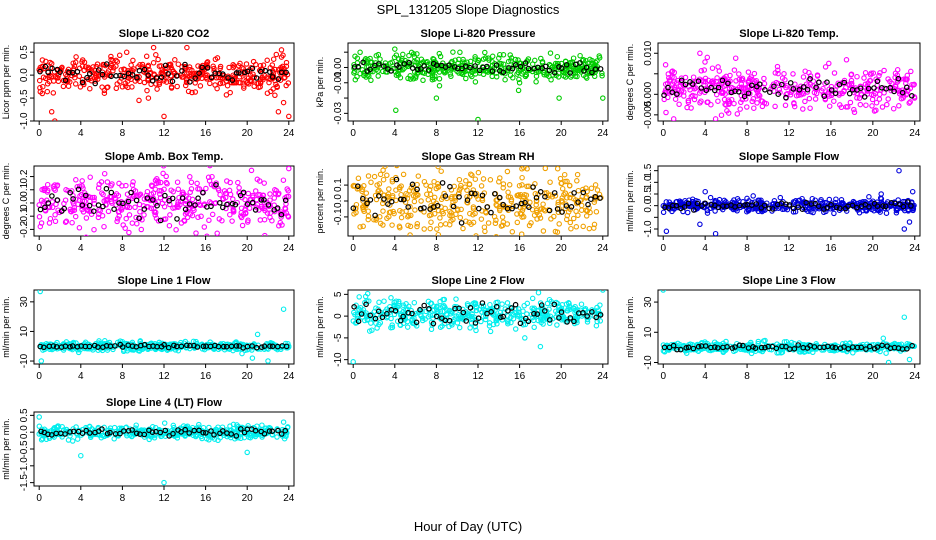 This screenshot has width=936, height=540. What do you see at coordinates (648, 362) in the screenshot?
I see `y-tick-label: -10` at bounding box center [648, 362].